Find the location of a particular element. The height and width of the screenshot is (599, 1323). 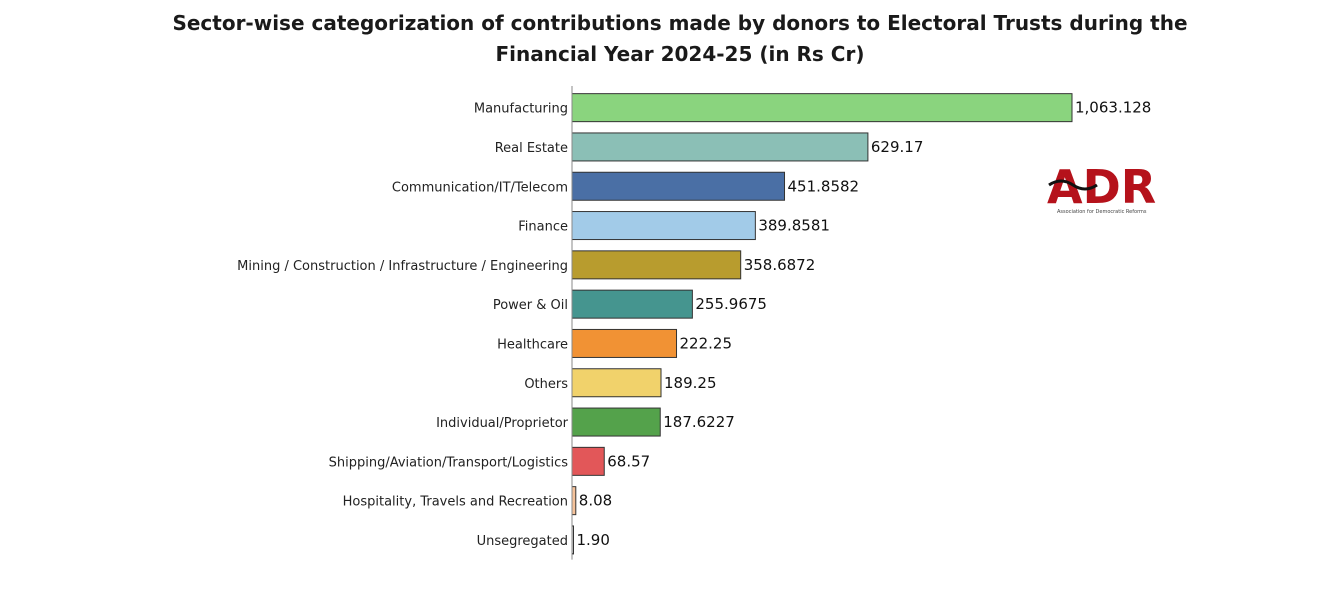

value-label-1: 629.17 is located at coordinates (897, 147).